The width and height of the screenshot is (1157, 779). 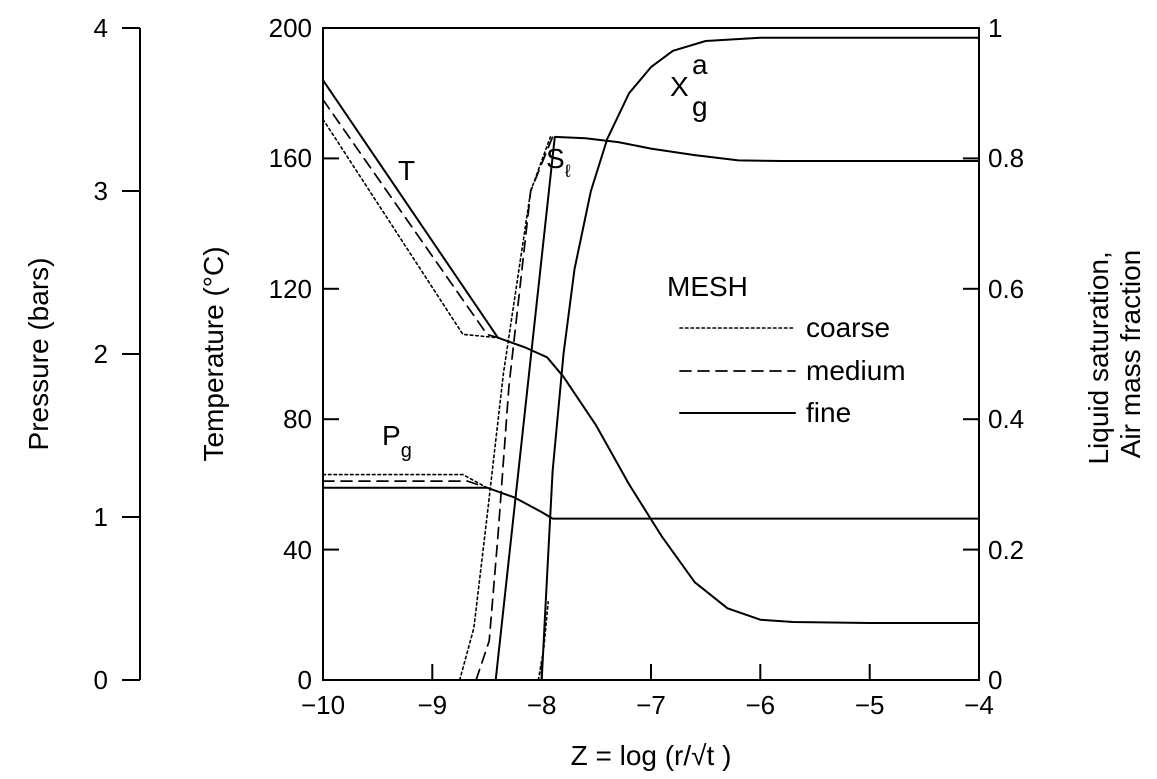 I want to click on fraction-axis-label-line2: Air mass fraction, so click(x=1130, y=354).